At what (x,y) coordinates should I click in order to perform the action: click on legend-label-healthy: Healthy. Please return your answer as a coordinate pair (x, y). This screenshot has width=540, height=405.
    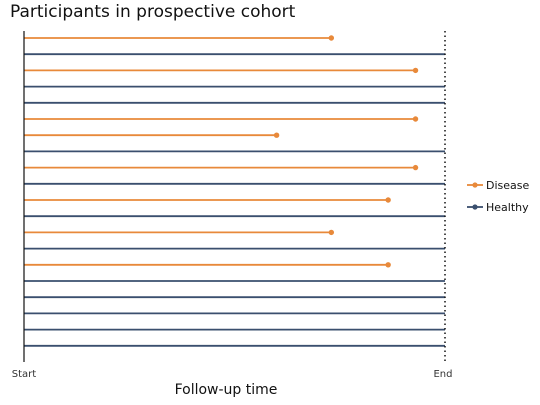
    Looking at the image, I should click on (507, 207).